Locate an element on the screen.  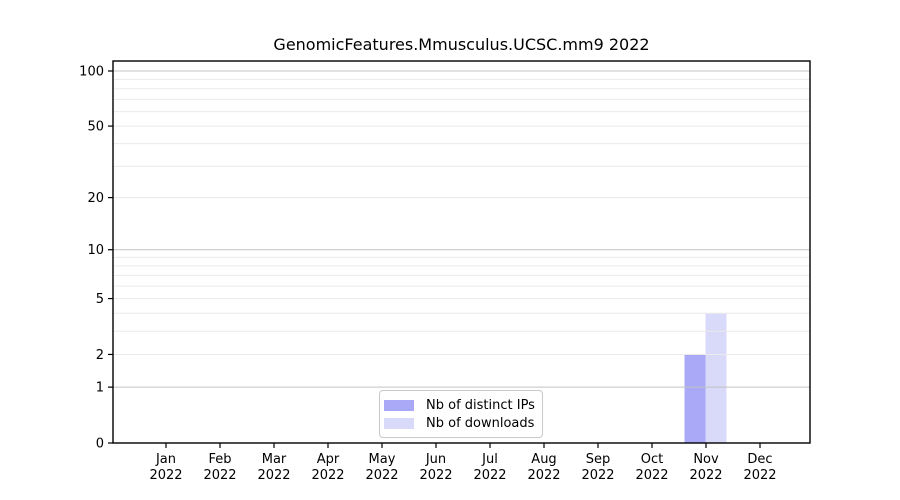
x-tick-label-month: Mar is located at coordinates (274, 459).